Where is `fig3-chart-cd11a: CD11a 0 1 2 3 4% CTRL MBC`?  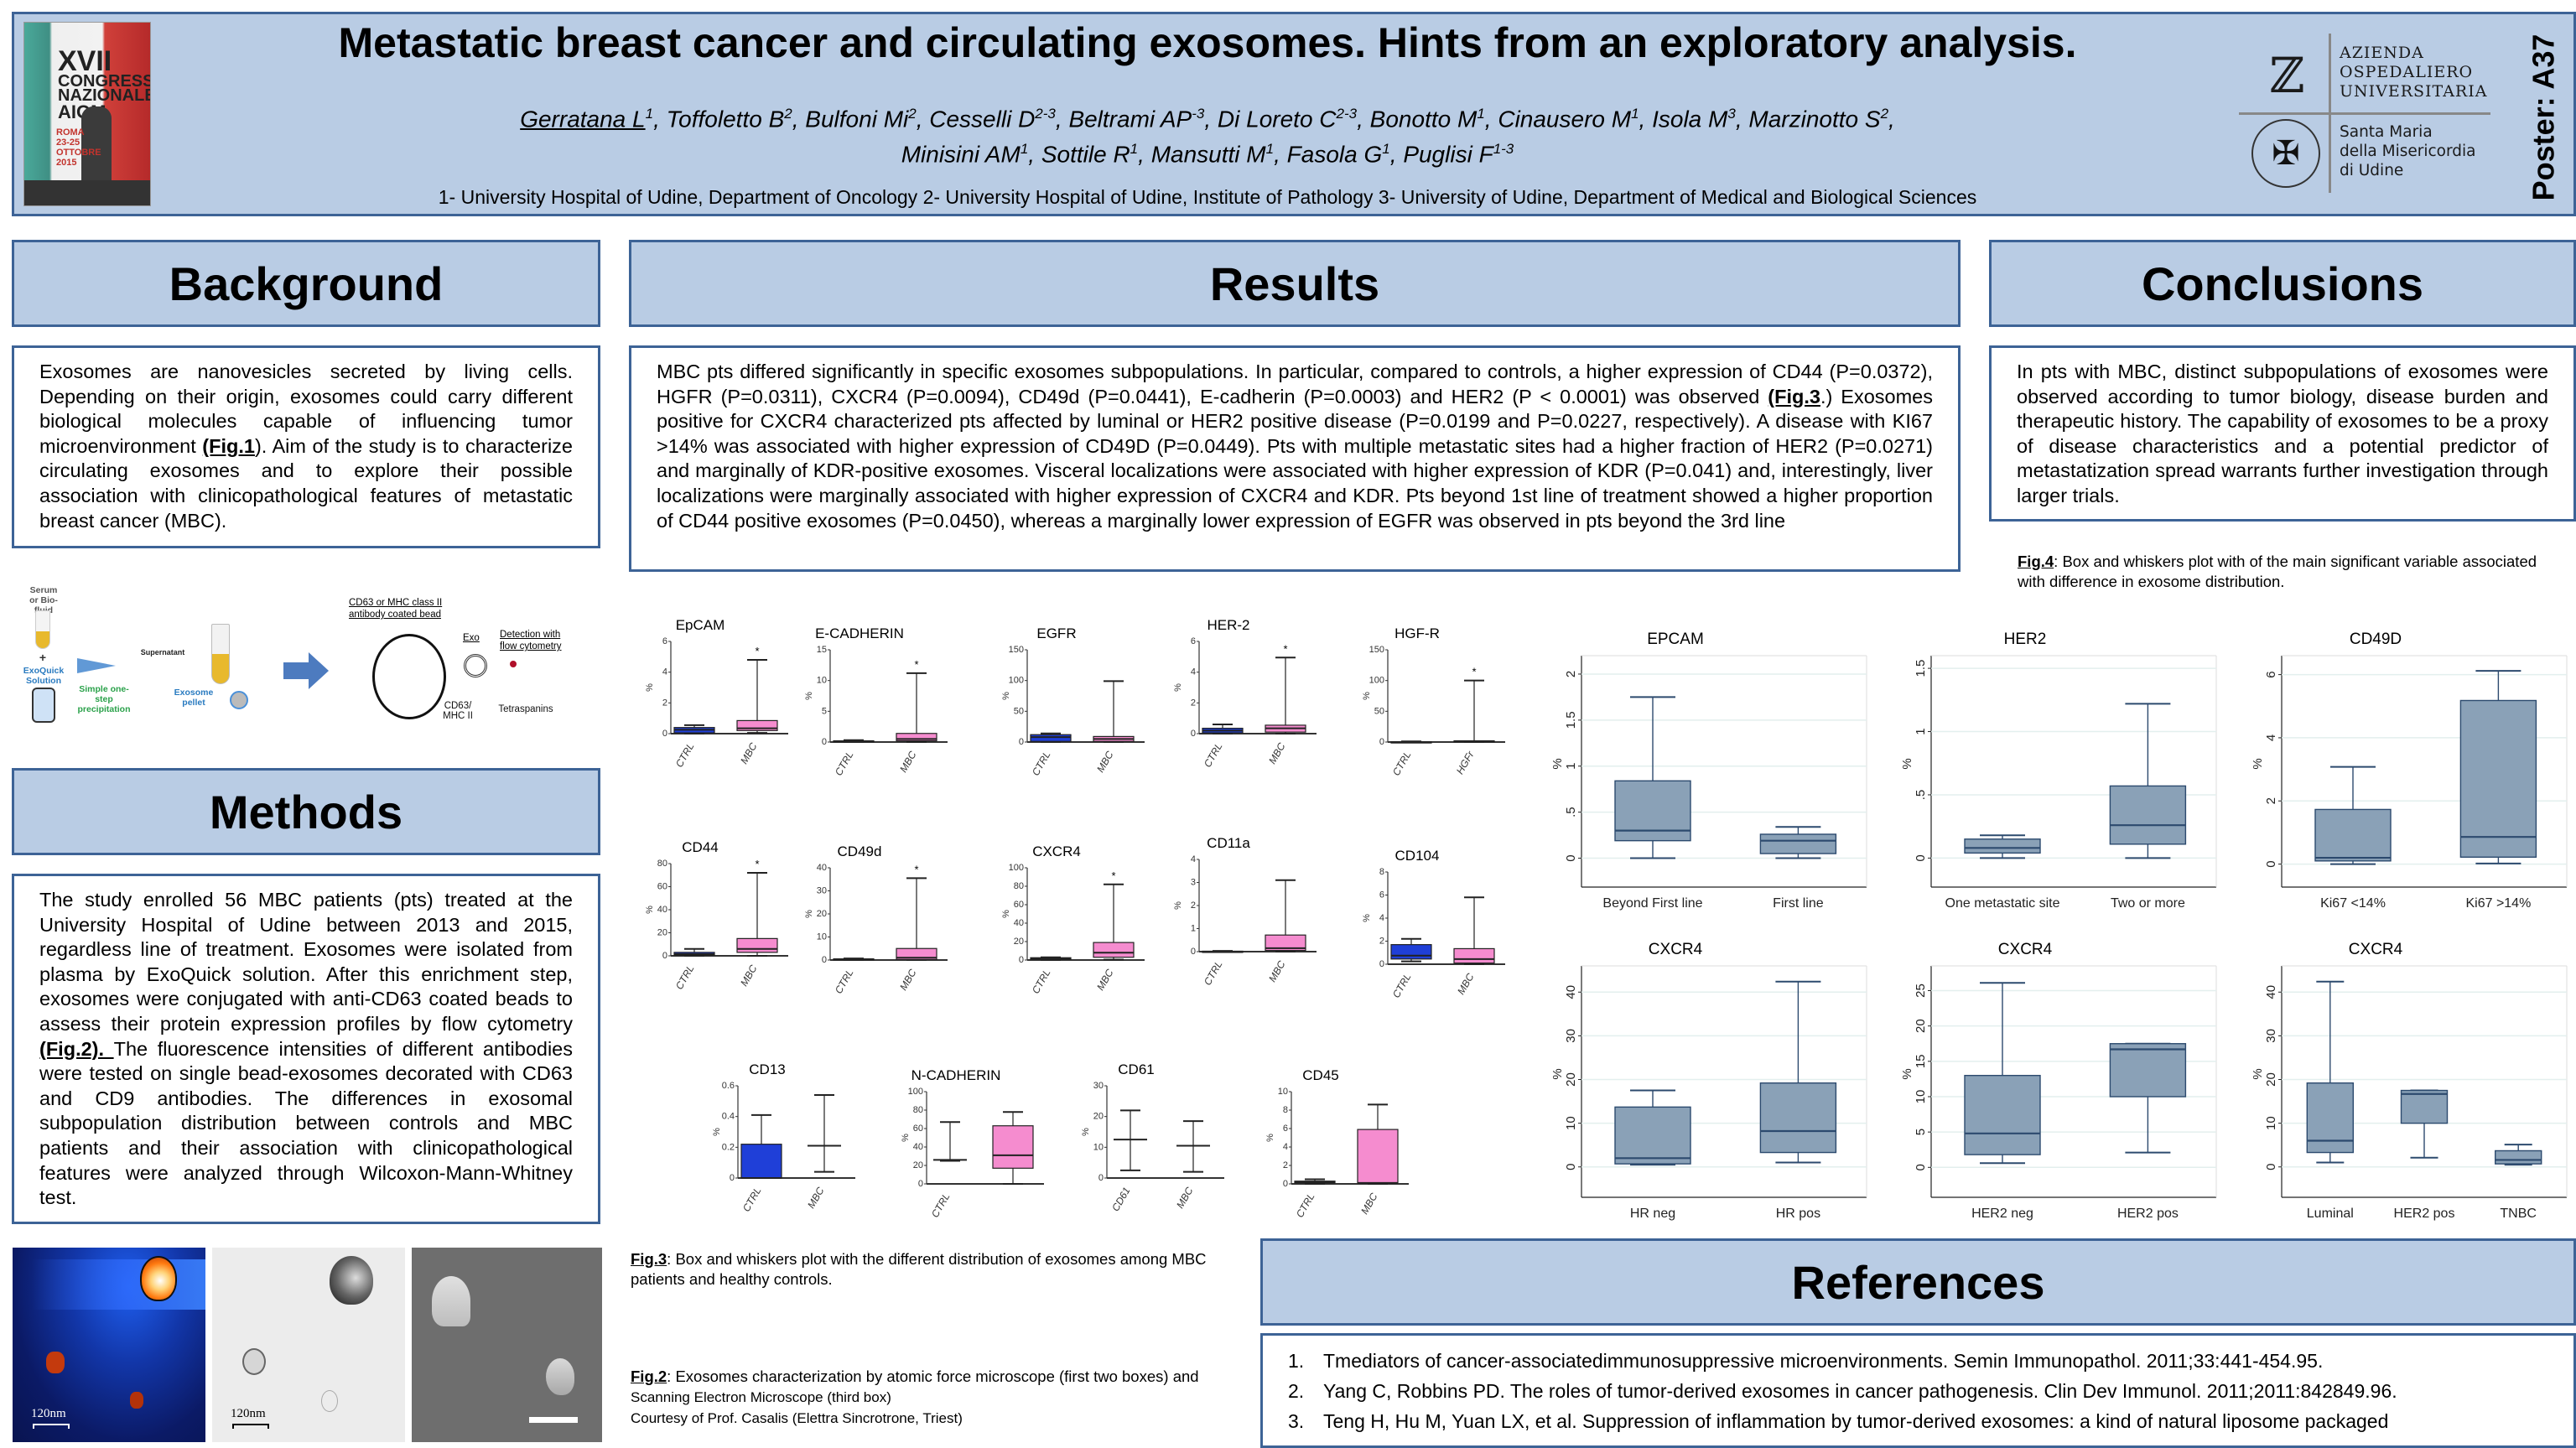
fig3-chart-cd11a: CD11a 0 1 2 3 4% CTRL MBC is located at coordinates (1245, 911).